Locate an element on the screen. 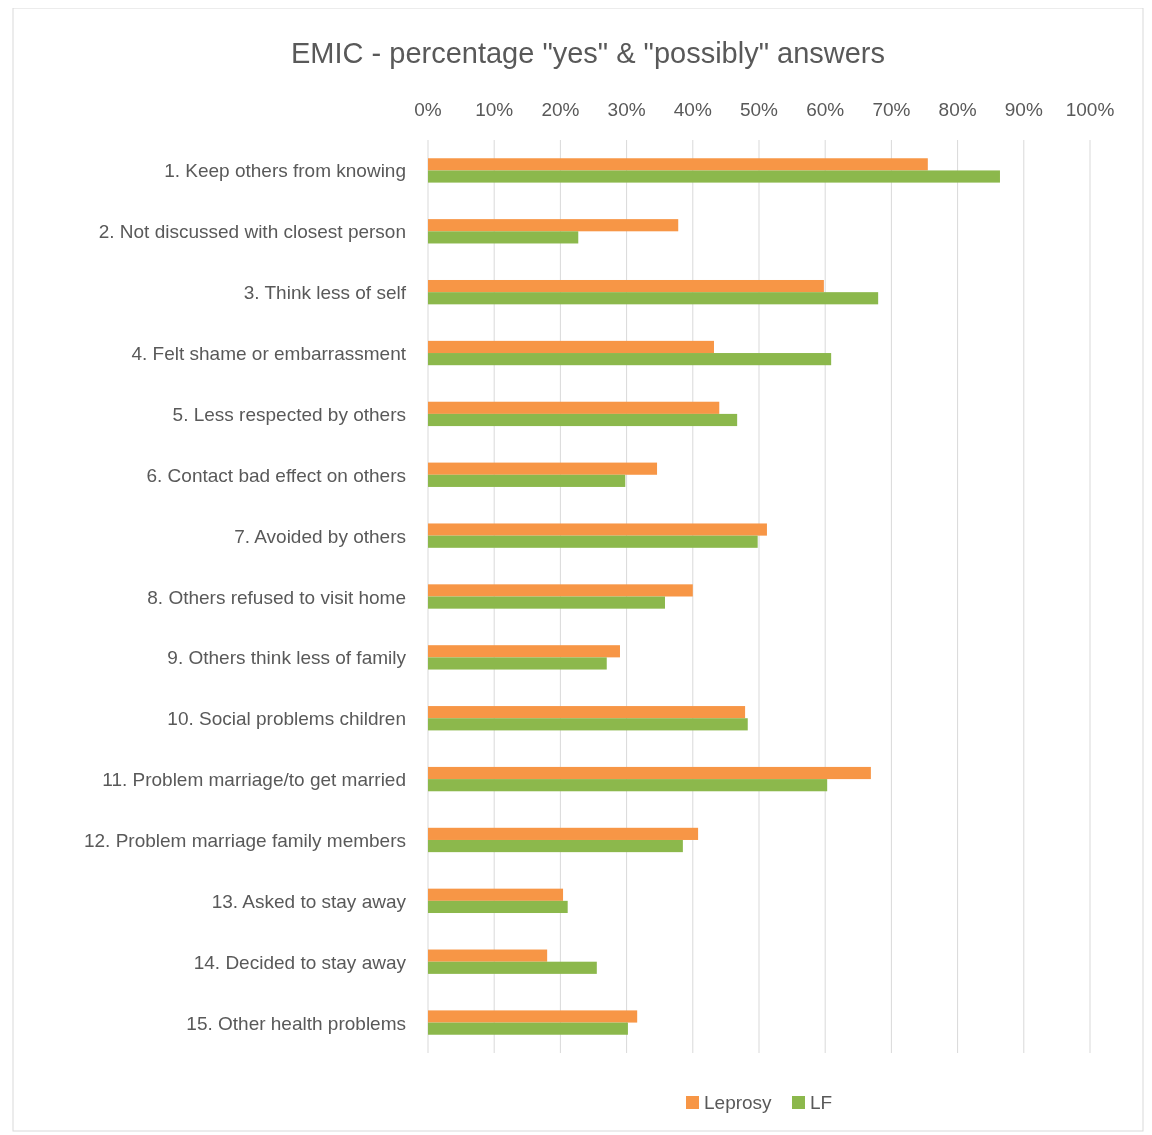 The image size is (1152, 1135). y-tick-label: 4. Felt shame or embarrassment is located at coordinates (269, 354).